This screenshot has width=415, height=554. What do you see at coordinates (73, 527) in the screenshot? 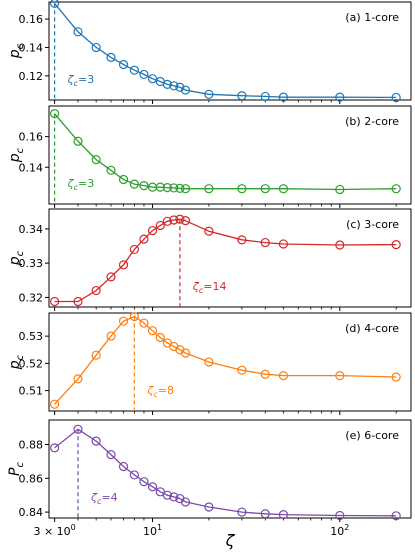
I see `x-tick-exponent: 0` at bounding box center [73, 527].